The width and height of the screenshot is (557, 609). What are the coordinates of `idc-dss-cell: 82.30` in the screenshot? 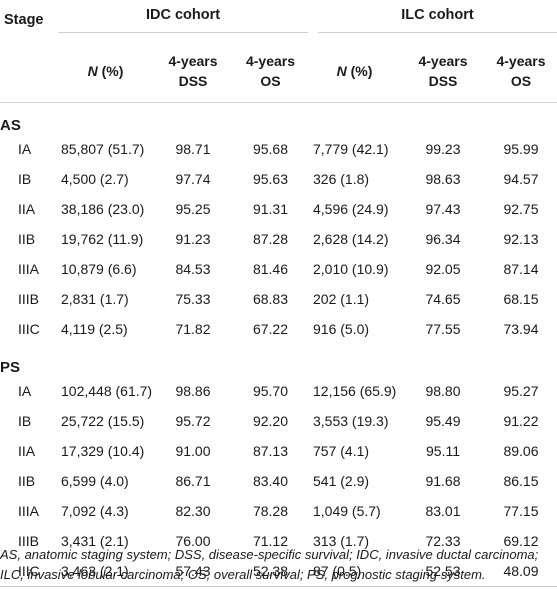 It's located at (193, 511).